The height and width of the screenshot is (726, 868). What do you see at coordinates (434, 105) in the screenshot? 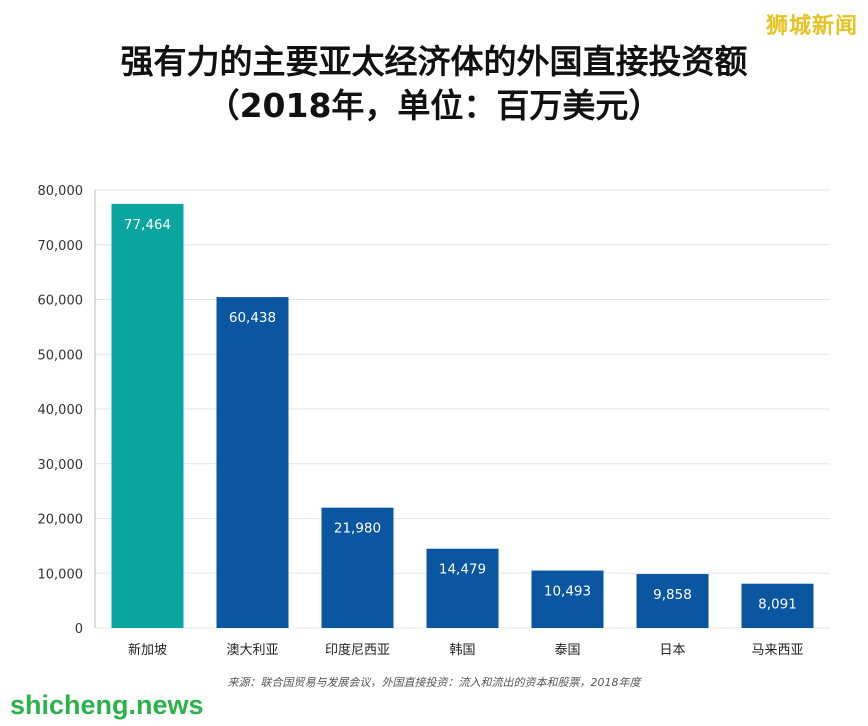
I see `title-line-2: （2018年，单位：百万美元）` at bounding box center [434, 105].